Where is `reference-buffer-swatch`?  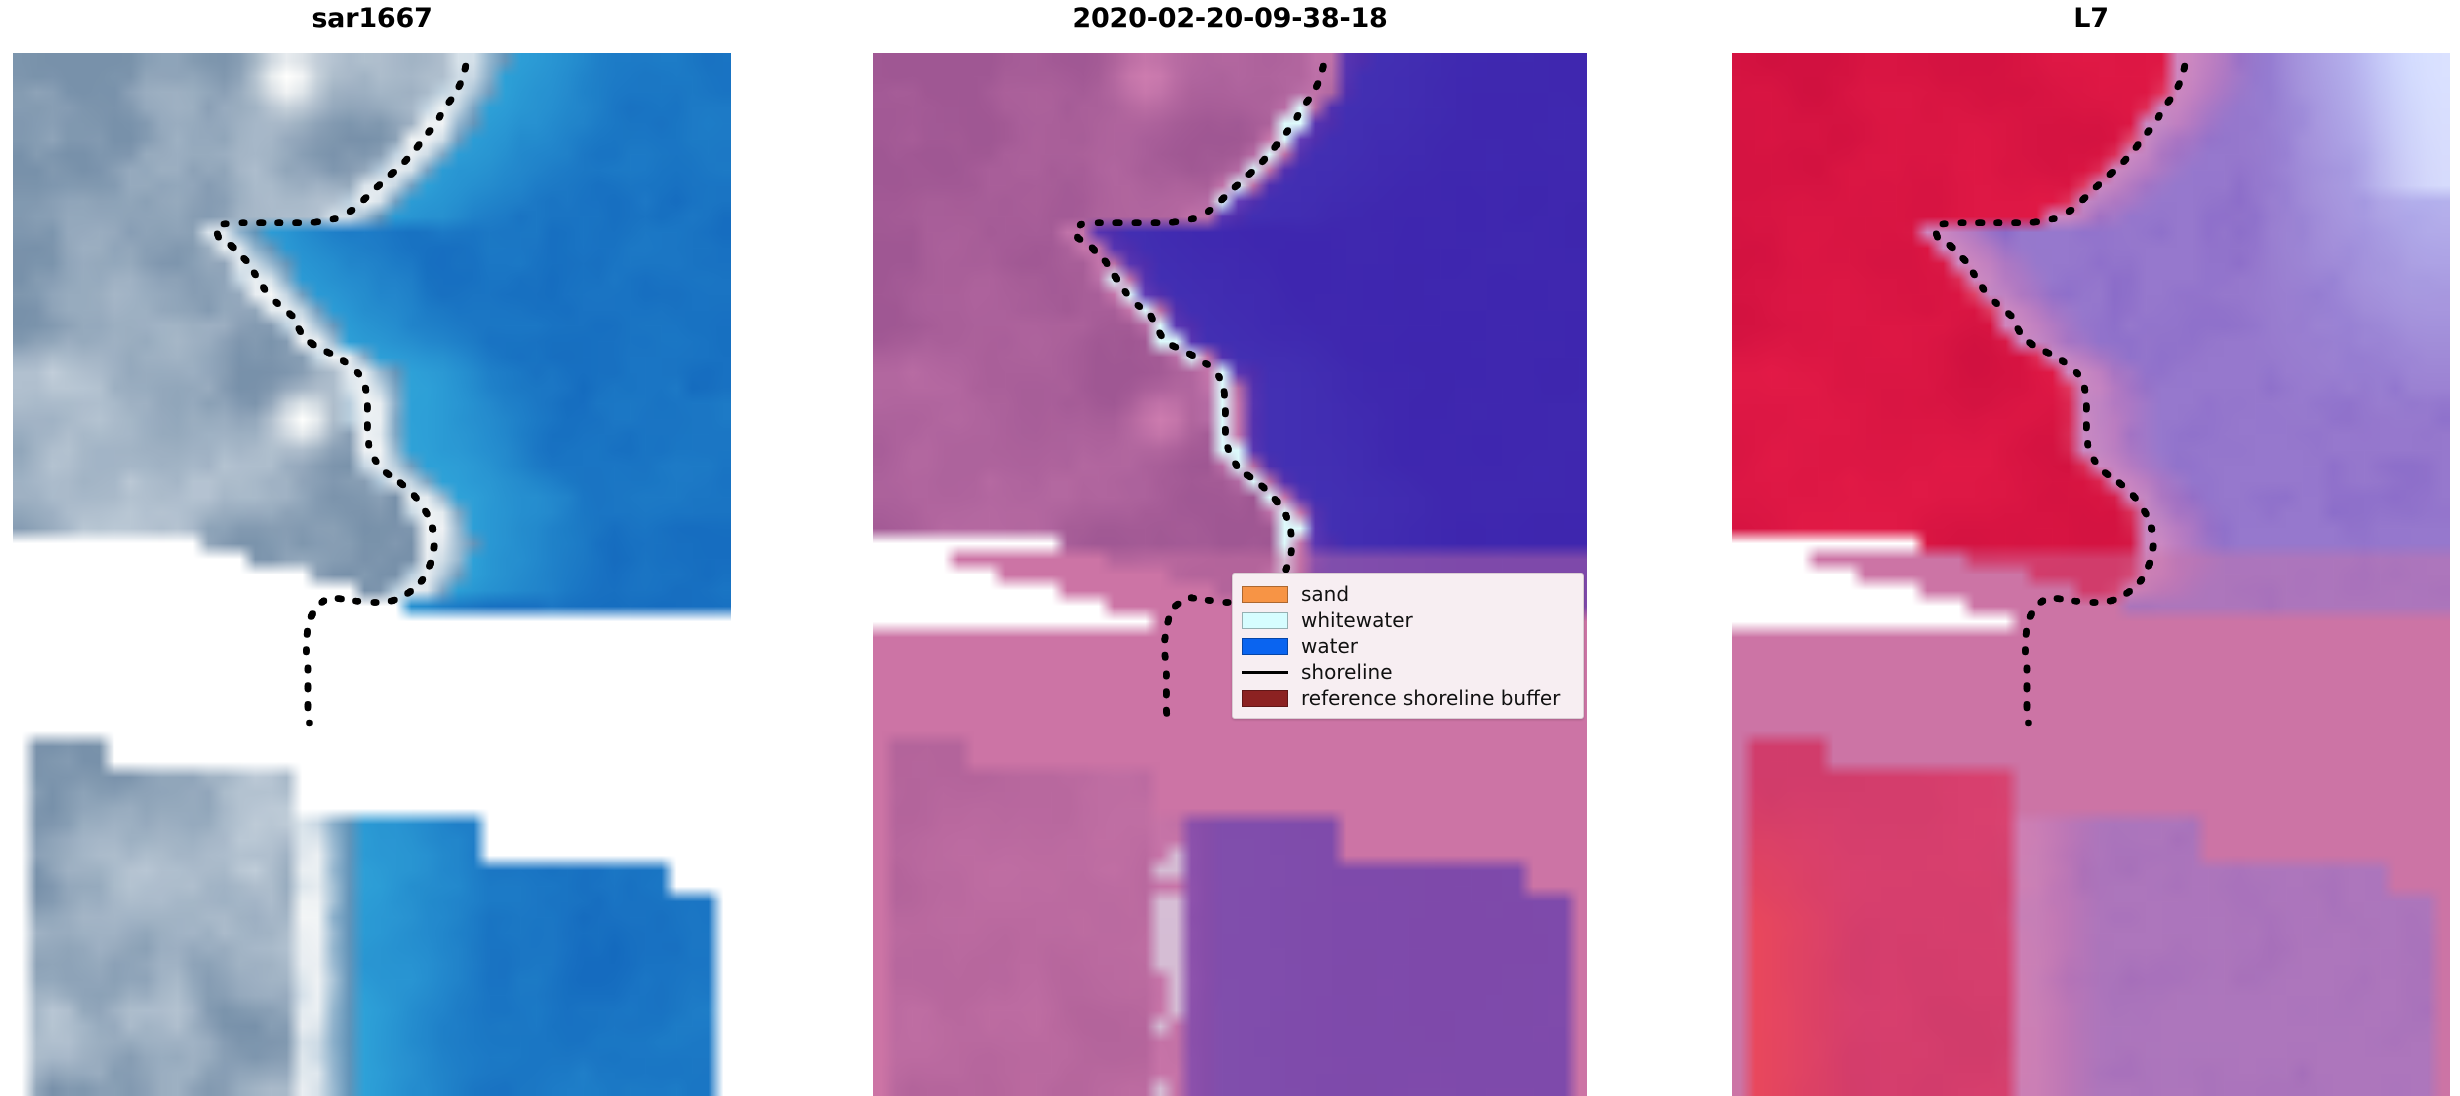
reference-buffer-swatch is located at coordinates (1265, 698).